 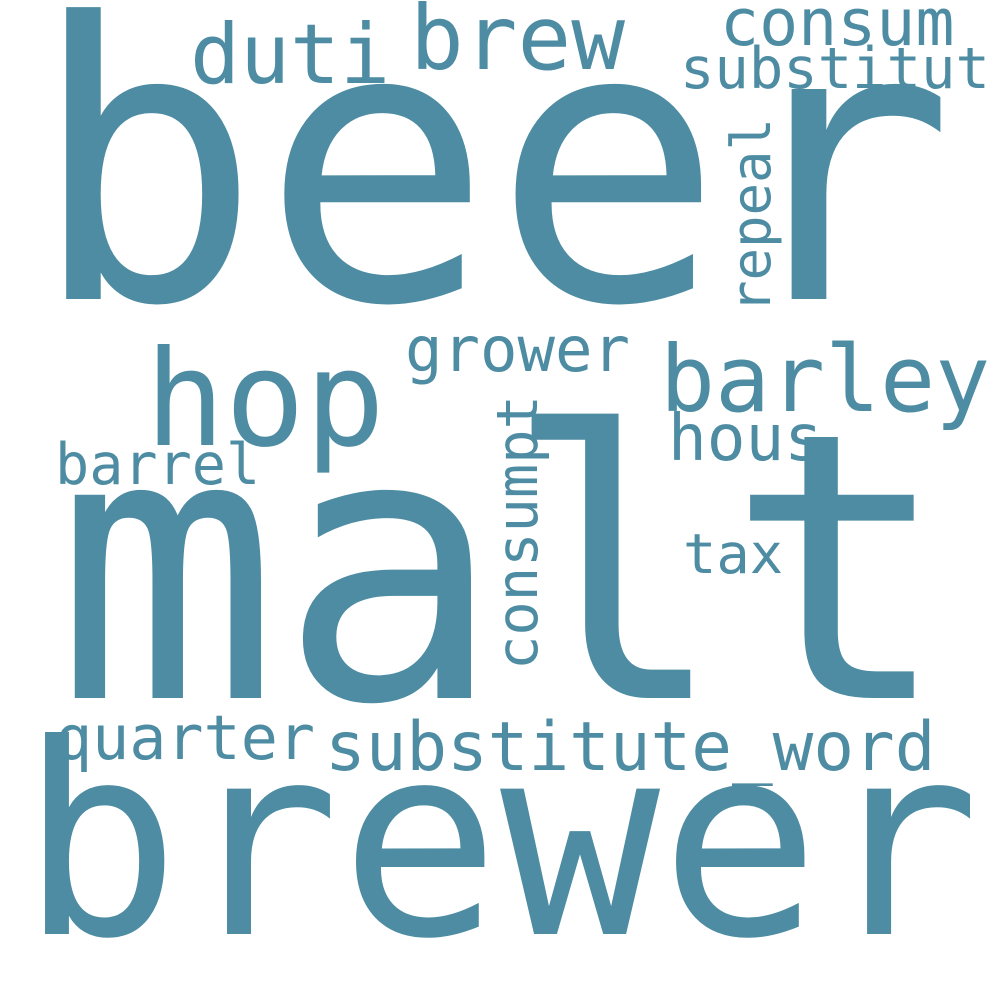 What do you see at coordinates (630, 747) in the screenshot?
I see `word-substitute-word: substitute_word` at bounding box center [630, 747].